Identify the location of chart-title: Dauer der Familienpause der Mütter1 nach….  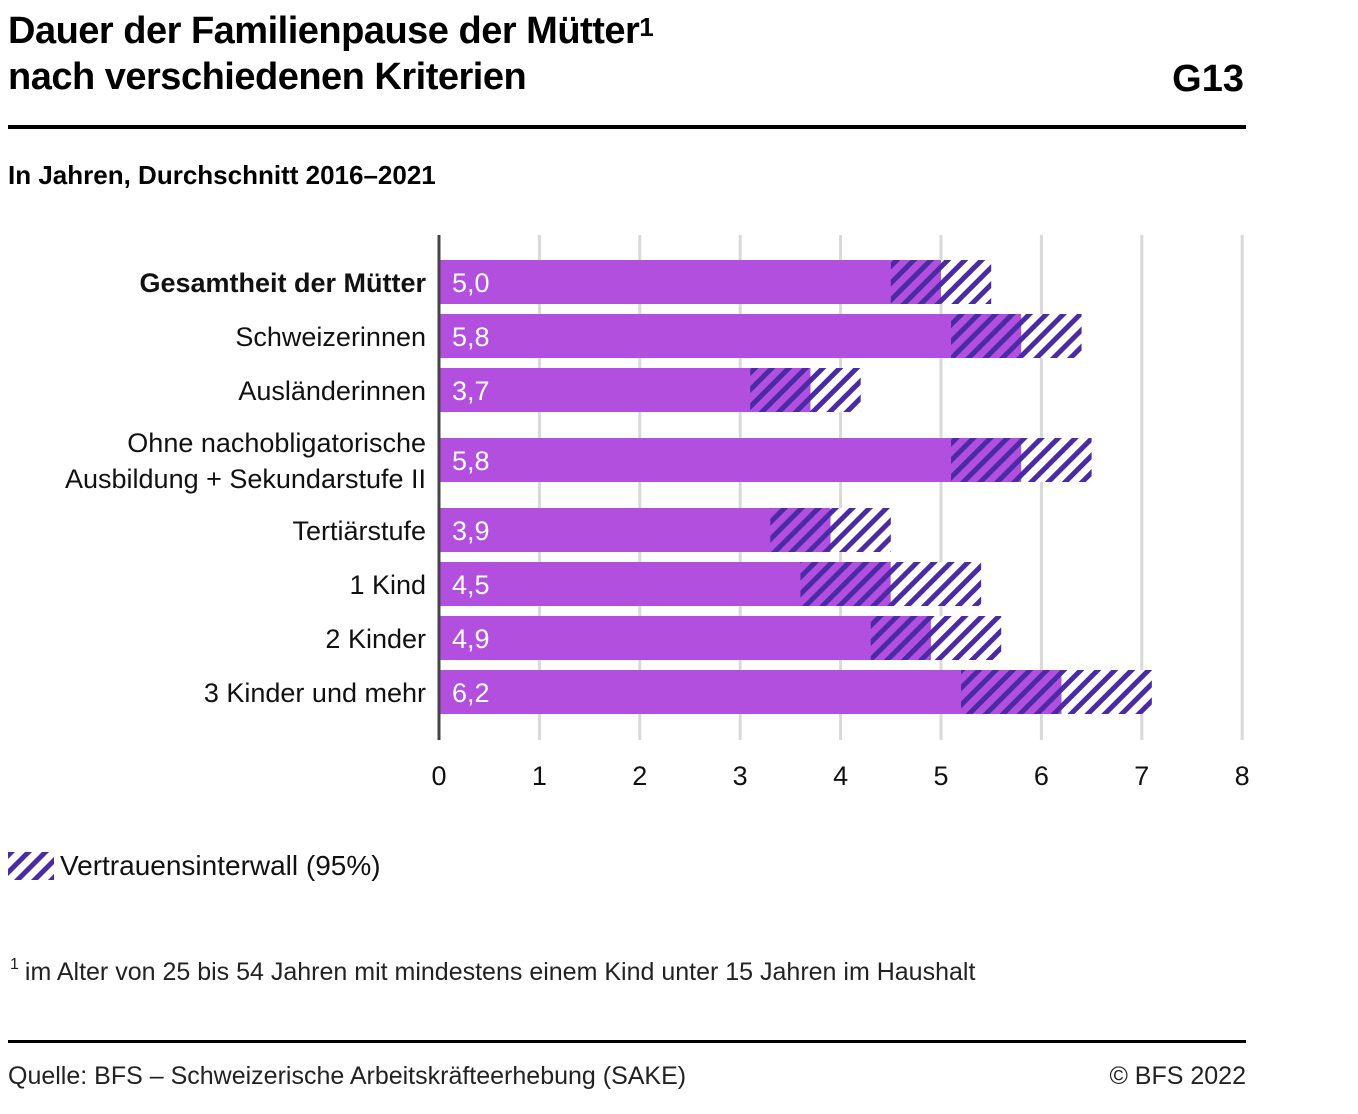
(331, 54).